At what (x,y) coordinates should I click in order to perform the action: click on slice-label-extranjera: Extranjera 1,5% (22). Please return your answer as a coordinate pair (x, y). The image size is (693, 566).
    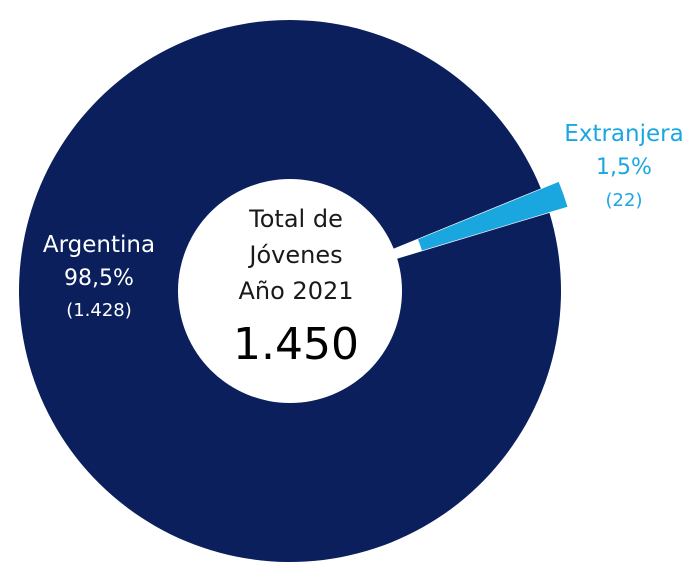
    Looking at the image, I should click on (623, 166).